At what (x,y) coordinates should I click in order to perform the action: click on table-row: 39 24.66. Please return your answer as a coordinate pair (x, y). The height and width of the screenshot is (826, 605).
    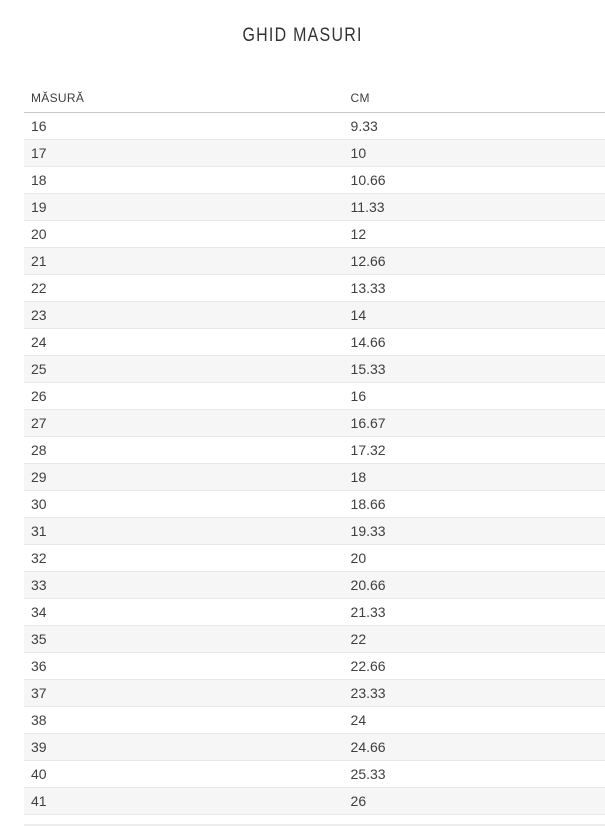
    Looking at the image, I should click on (314, 747).